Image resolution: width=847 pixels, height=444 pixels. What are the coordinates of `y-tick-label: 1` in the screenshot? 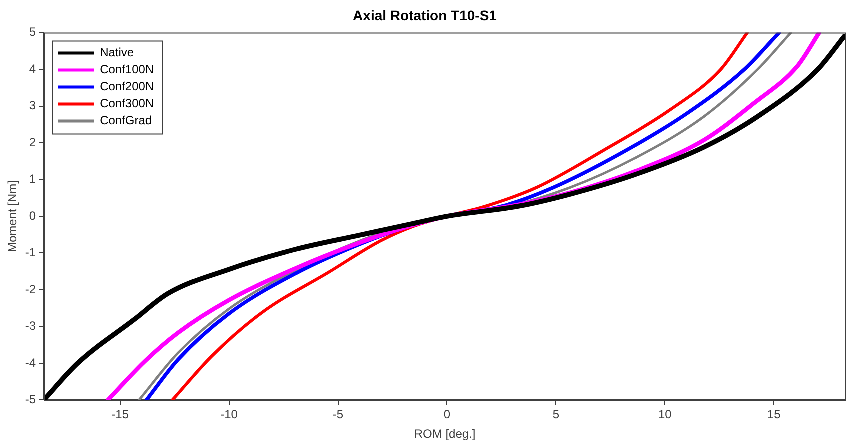 It's located at (32, 179).